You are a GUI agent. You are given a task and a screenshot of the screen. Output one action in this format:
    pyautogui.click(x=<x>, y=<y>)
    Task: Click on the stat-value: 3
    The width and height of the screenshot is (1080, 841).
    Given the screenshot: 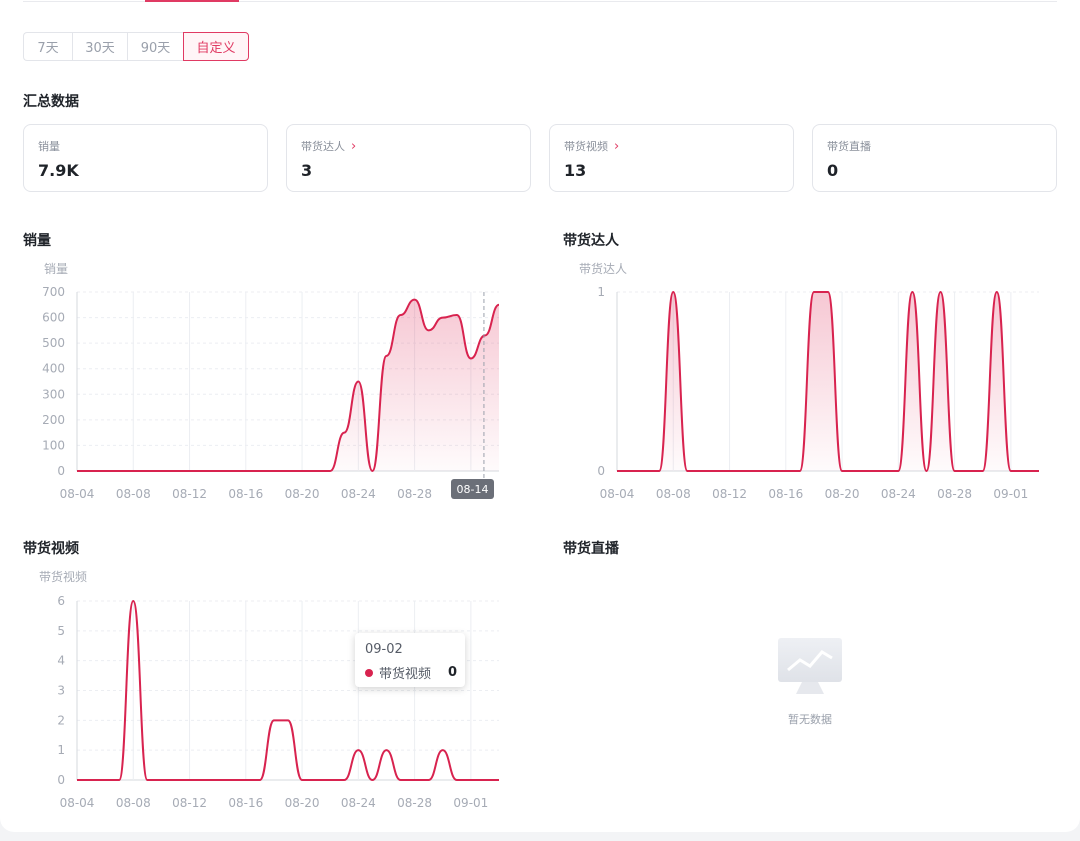 What is the action you would take?
    pyautogui.click(x=307, y=170)
    